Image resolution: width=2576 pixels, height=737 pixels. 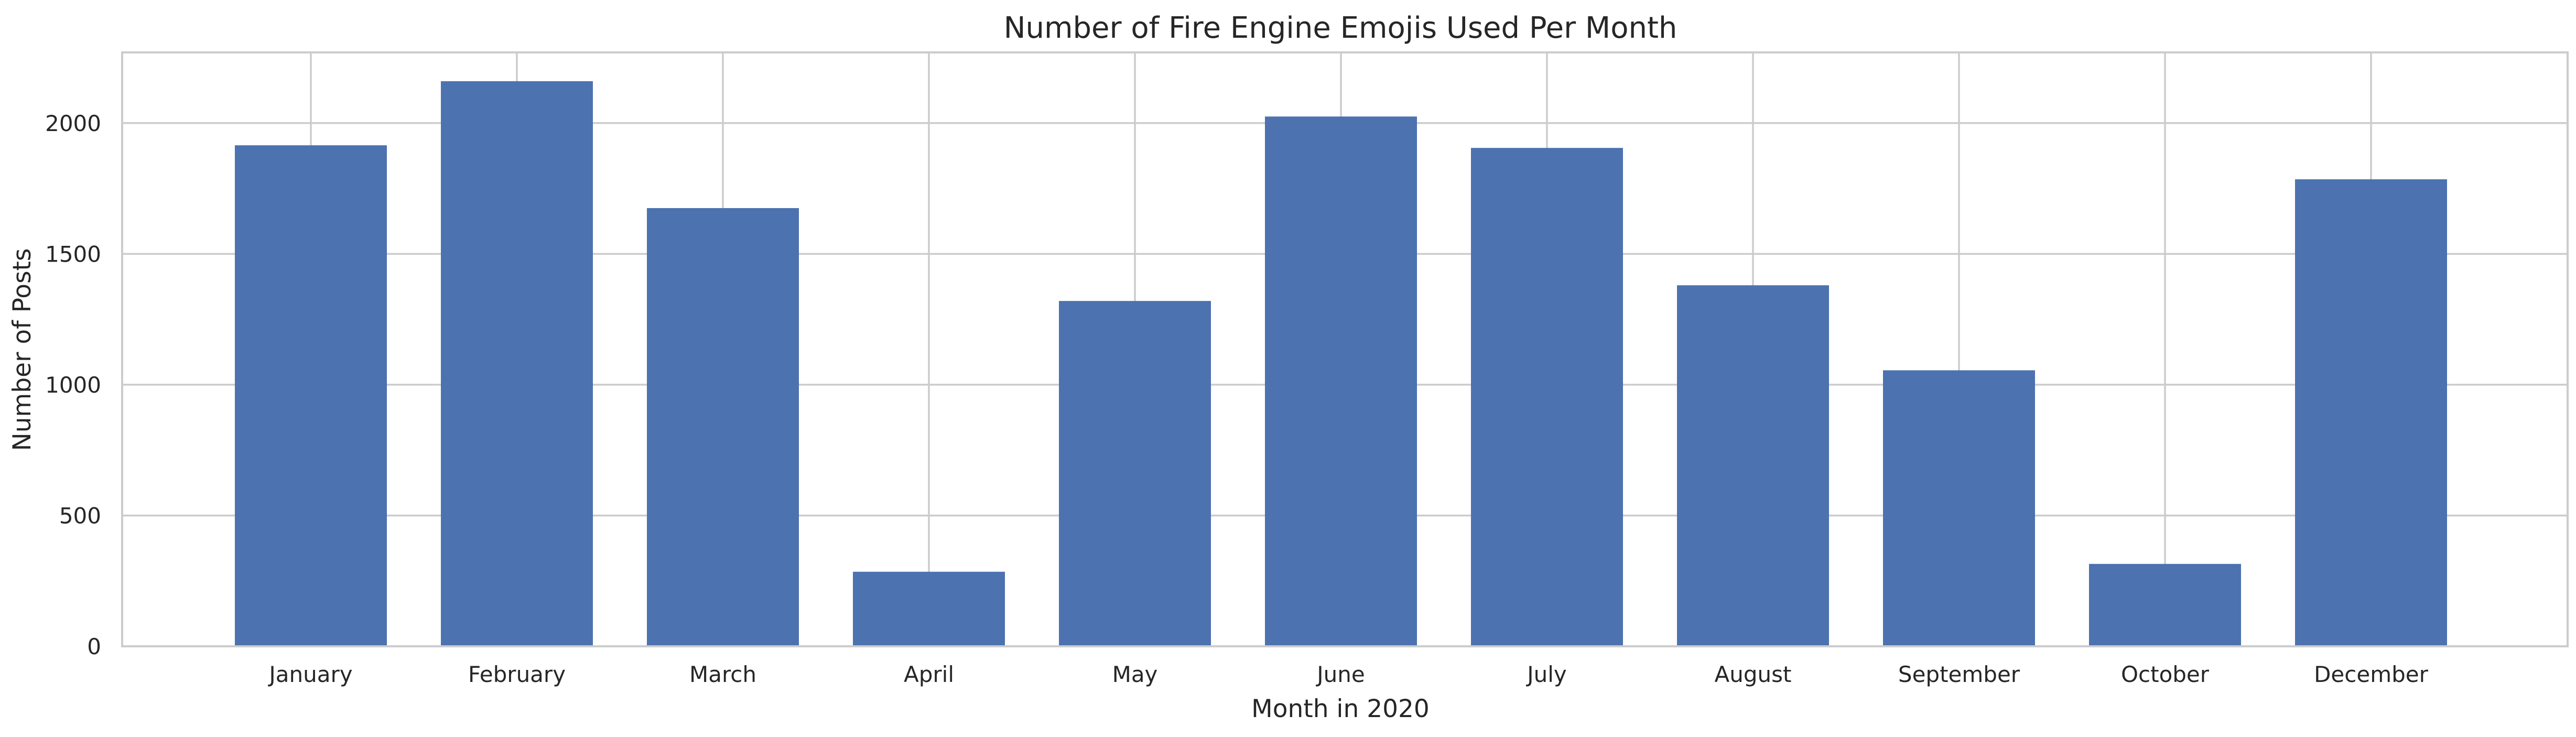 What do you see at coordinates (2165, 674) in the screenshot?
I see `x-tick-label: October` at bounding box center [2165, 674].